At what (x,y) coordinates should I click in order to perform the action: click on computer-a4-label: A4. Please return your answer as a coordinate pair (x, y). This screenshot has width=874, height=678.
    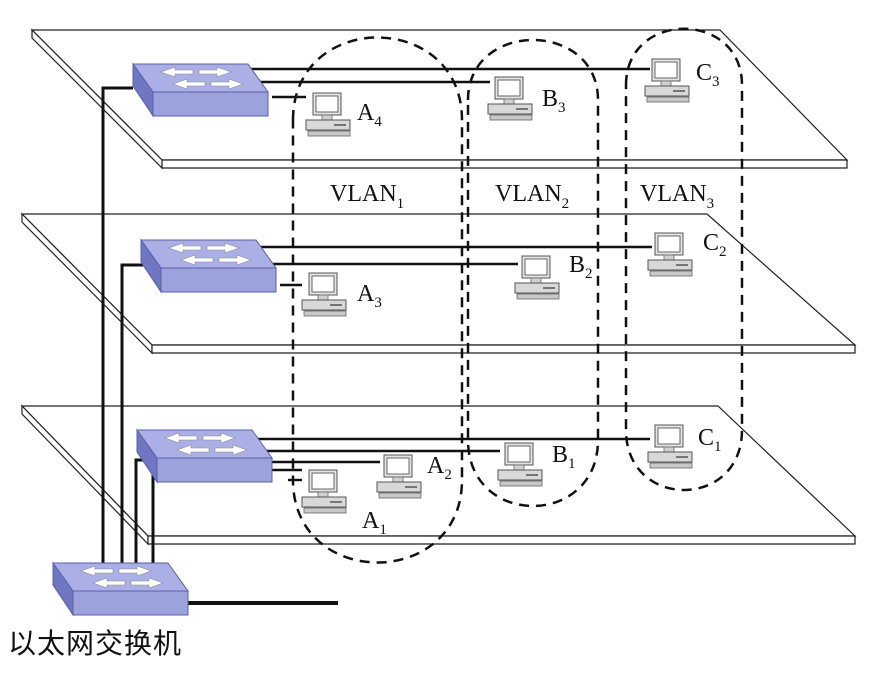
    Looking at the image, I should click on (369, 115).